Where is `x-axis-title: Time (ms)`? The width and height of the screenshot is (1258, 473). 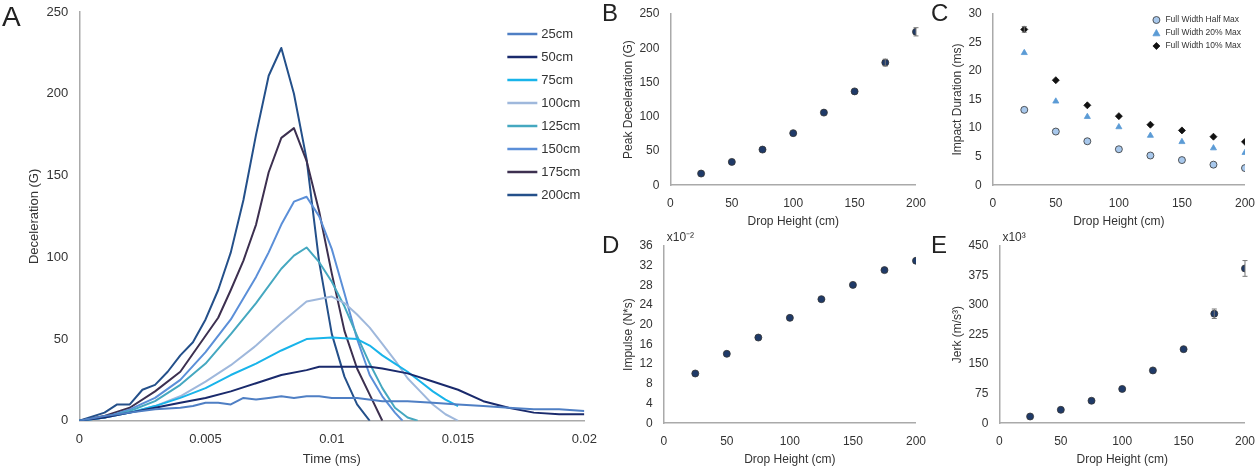
x-axis-title: Time (ms) is located at coordinates (331, 458).